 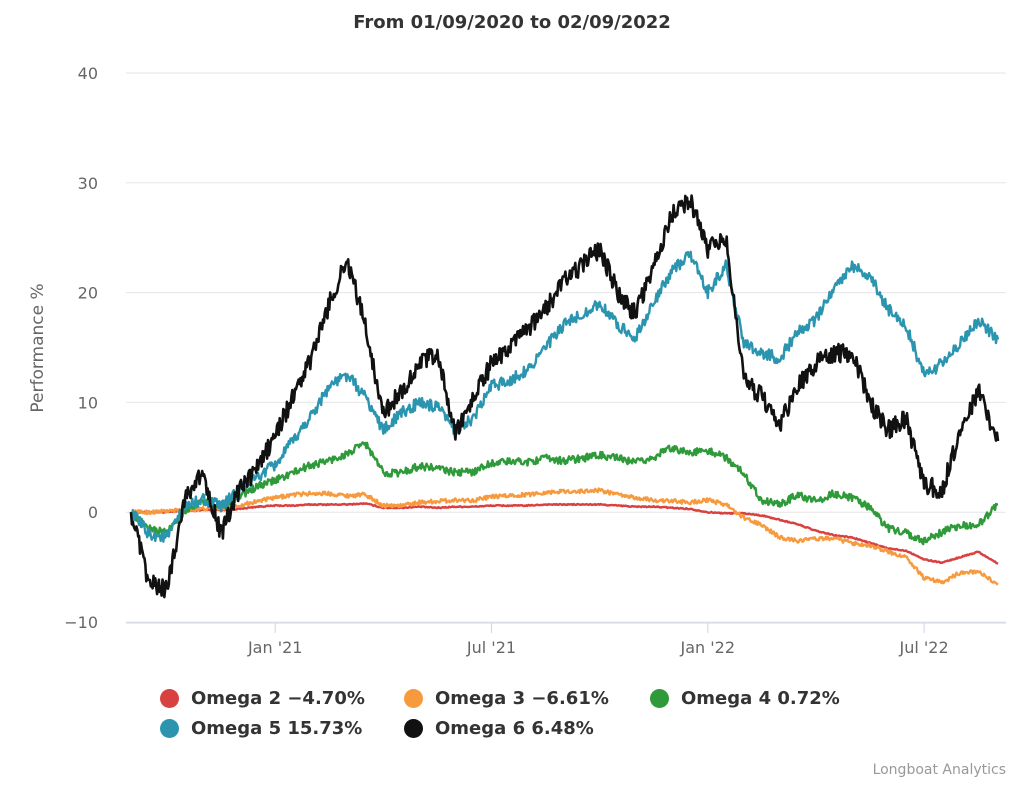 What do you see at coordinates (514, 728) in the screenshot?
I see `legend-label: Omega 6 6.48%` at bounding box center [514, 728].